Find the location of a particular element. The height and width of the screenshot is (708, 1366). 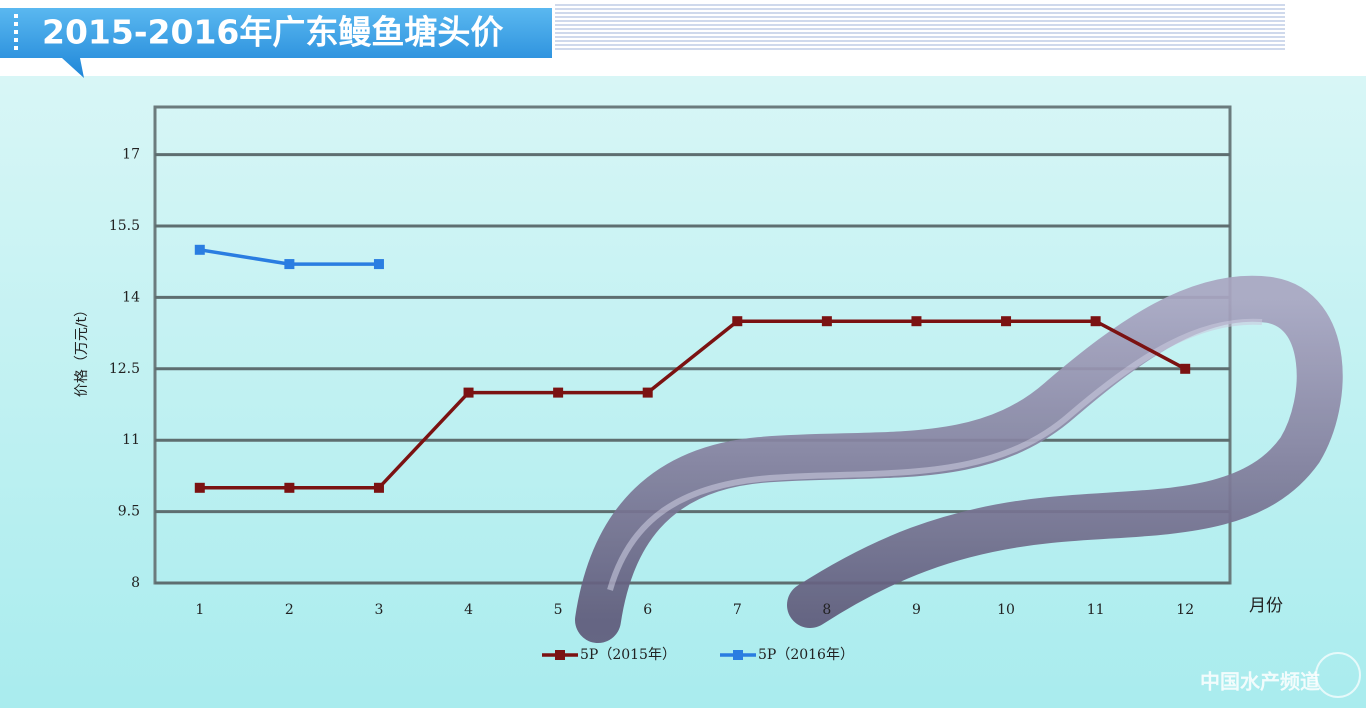

x-tick-label: 4 is located at coordinates (468, 610).